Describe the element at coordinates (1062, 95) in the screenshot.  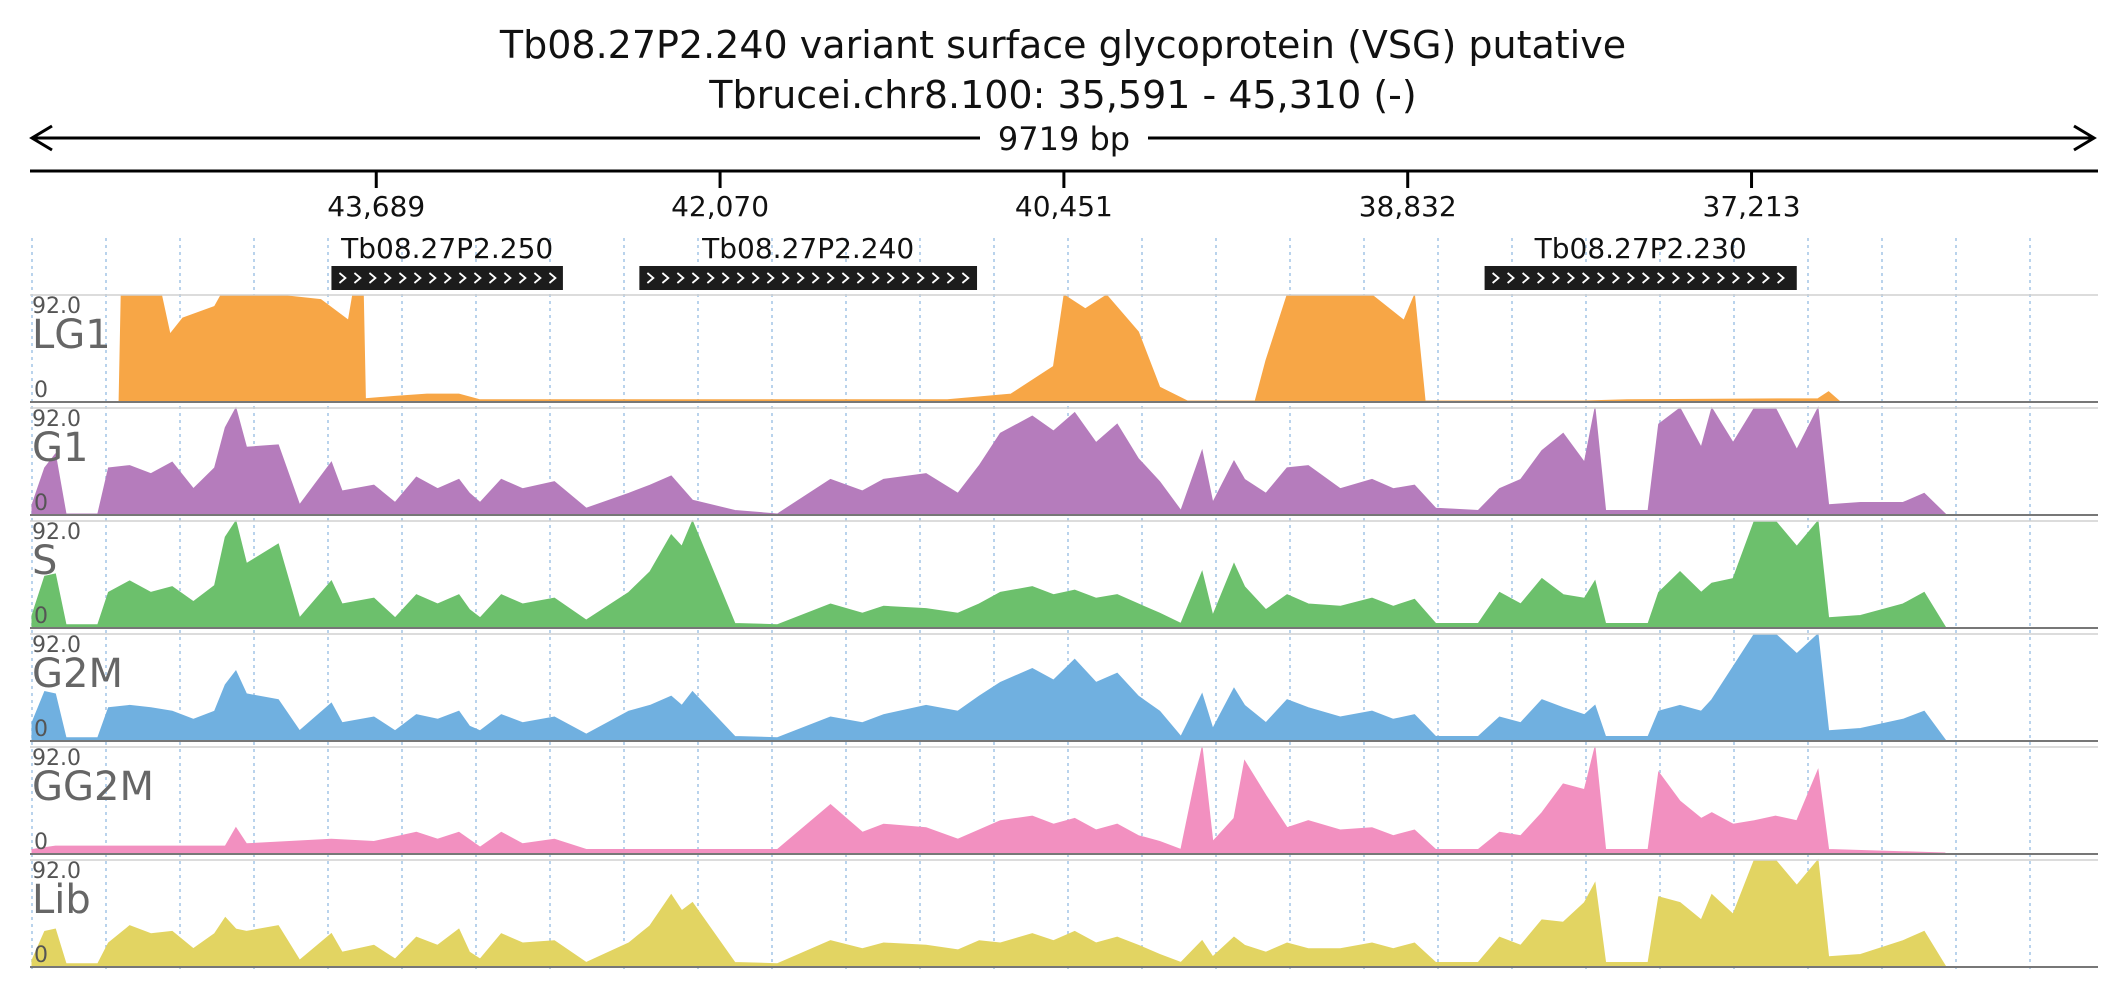
I see `chart-subtitle: Tbrucei.chr8.100: 35,591 - 45,310 (-)` at that location.